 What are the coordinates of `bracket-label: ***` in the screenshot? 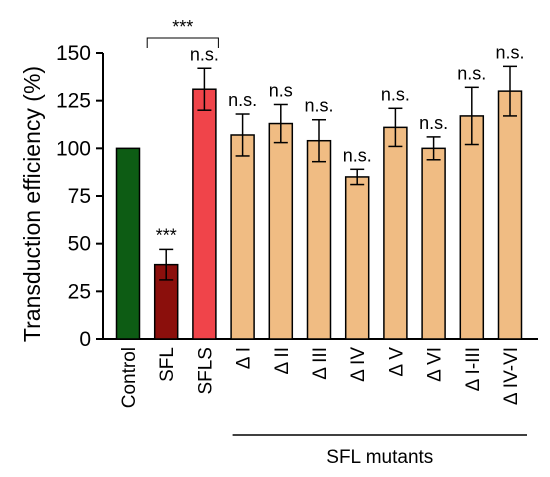 It's located at (182, 27).